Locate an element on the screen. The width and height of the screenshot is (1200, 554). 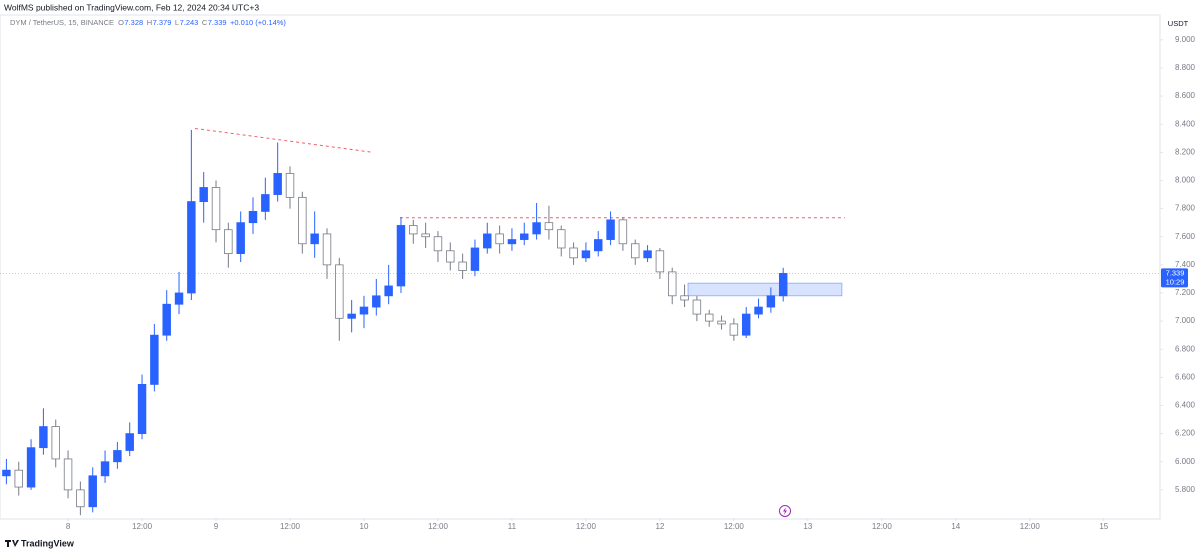
ohlc-value: 7.328 is located at coordinates (133, 22).